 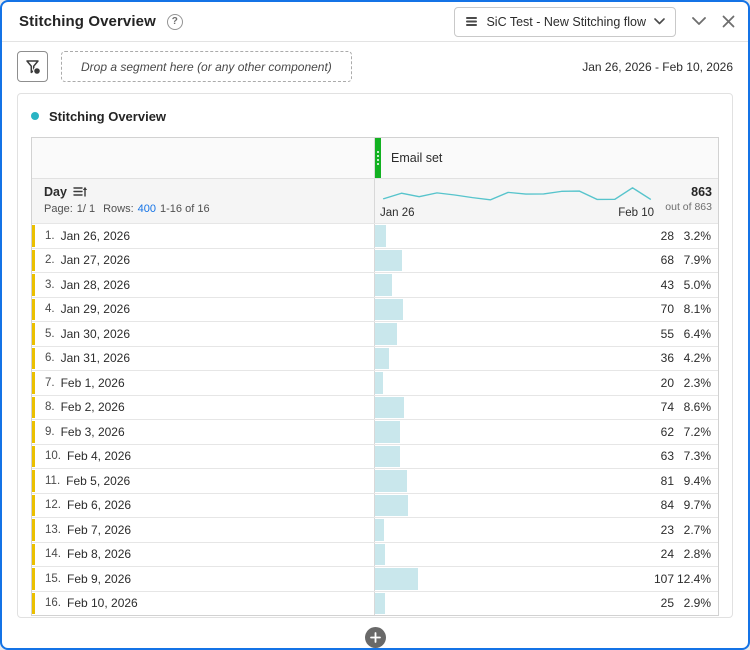 I want to click on value-cell: 68 7.9%, so click(x=546, y=261).